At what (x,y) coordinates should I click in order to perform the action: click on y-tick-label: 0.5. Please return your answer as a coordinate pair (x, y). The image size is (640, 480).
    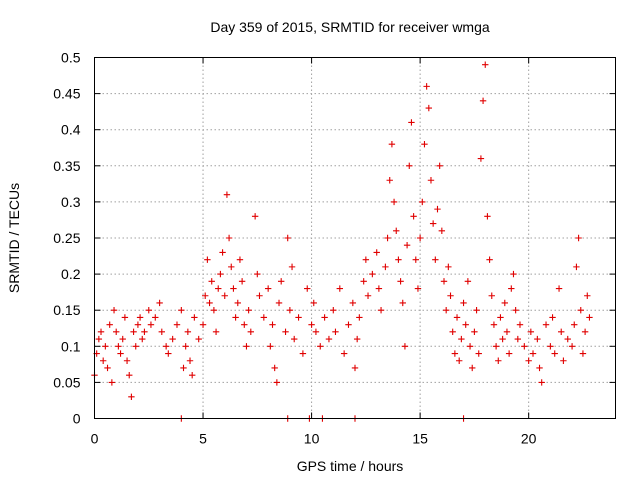
    Looking at the image, I should click on (71, 58).